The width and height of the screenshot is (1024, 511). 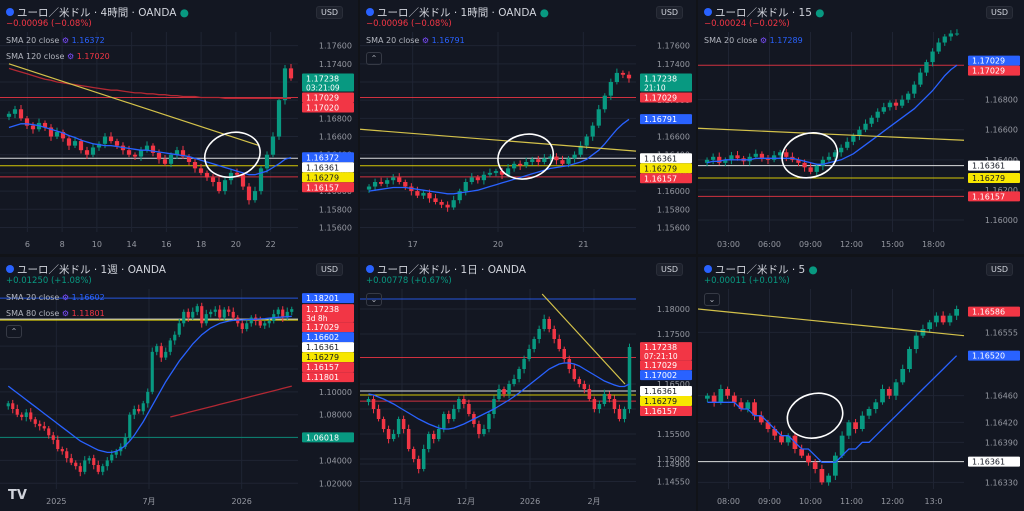 I want to click on tradingview-logo: TV, so click(x=17, y=495).